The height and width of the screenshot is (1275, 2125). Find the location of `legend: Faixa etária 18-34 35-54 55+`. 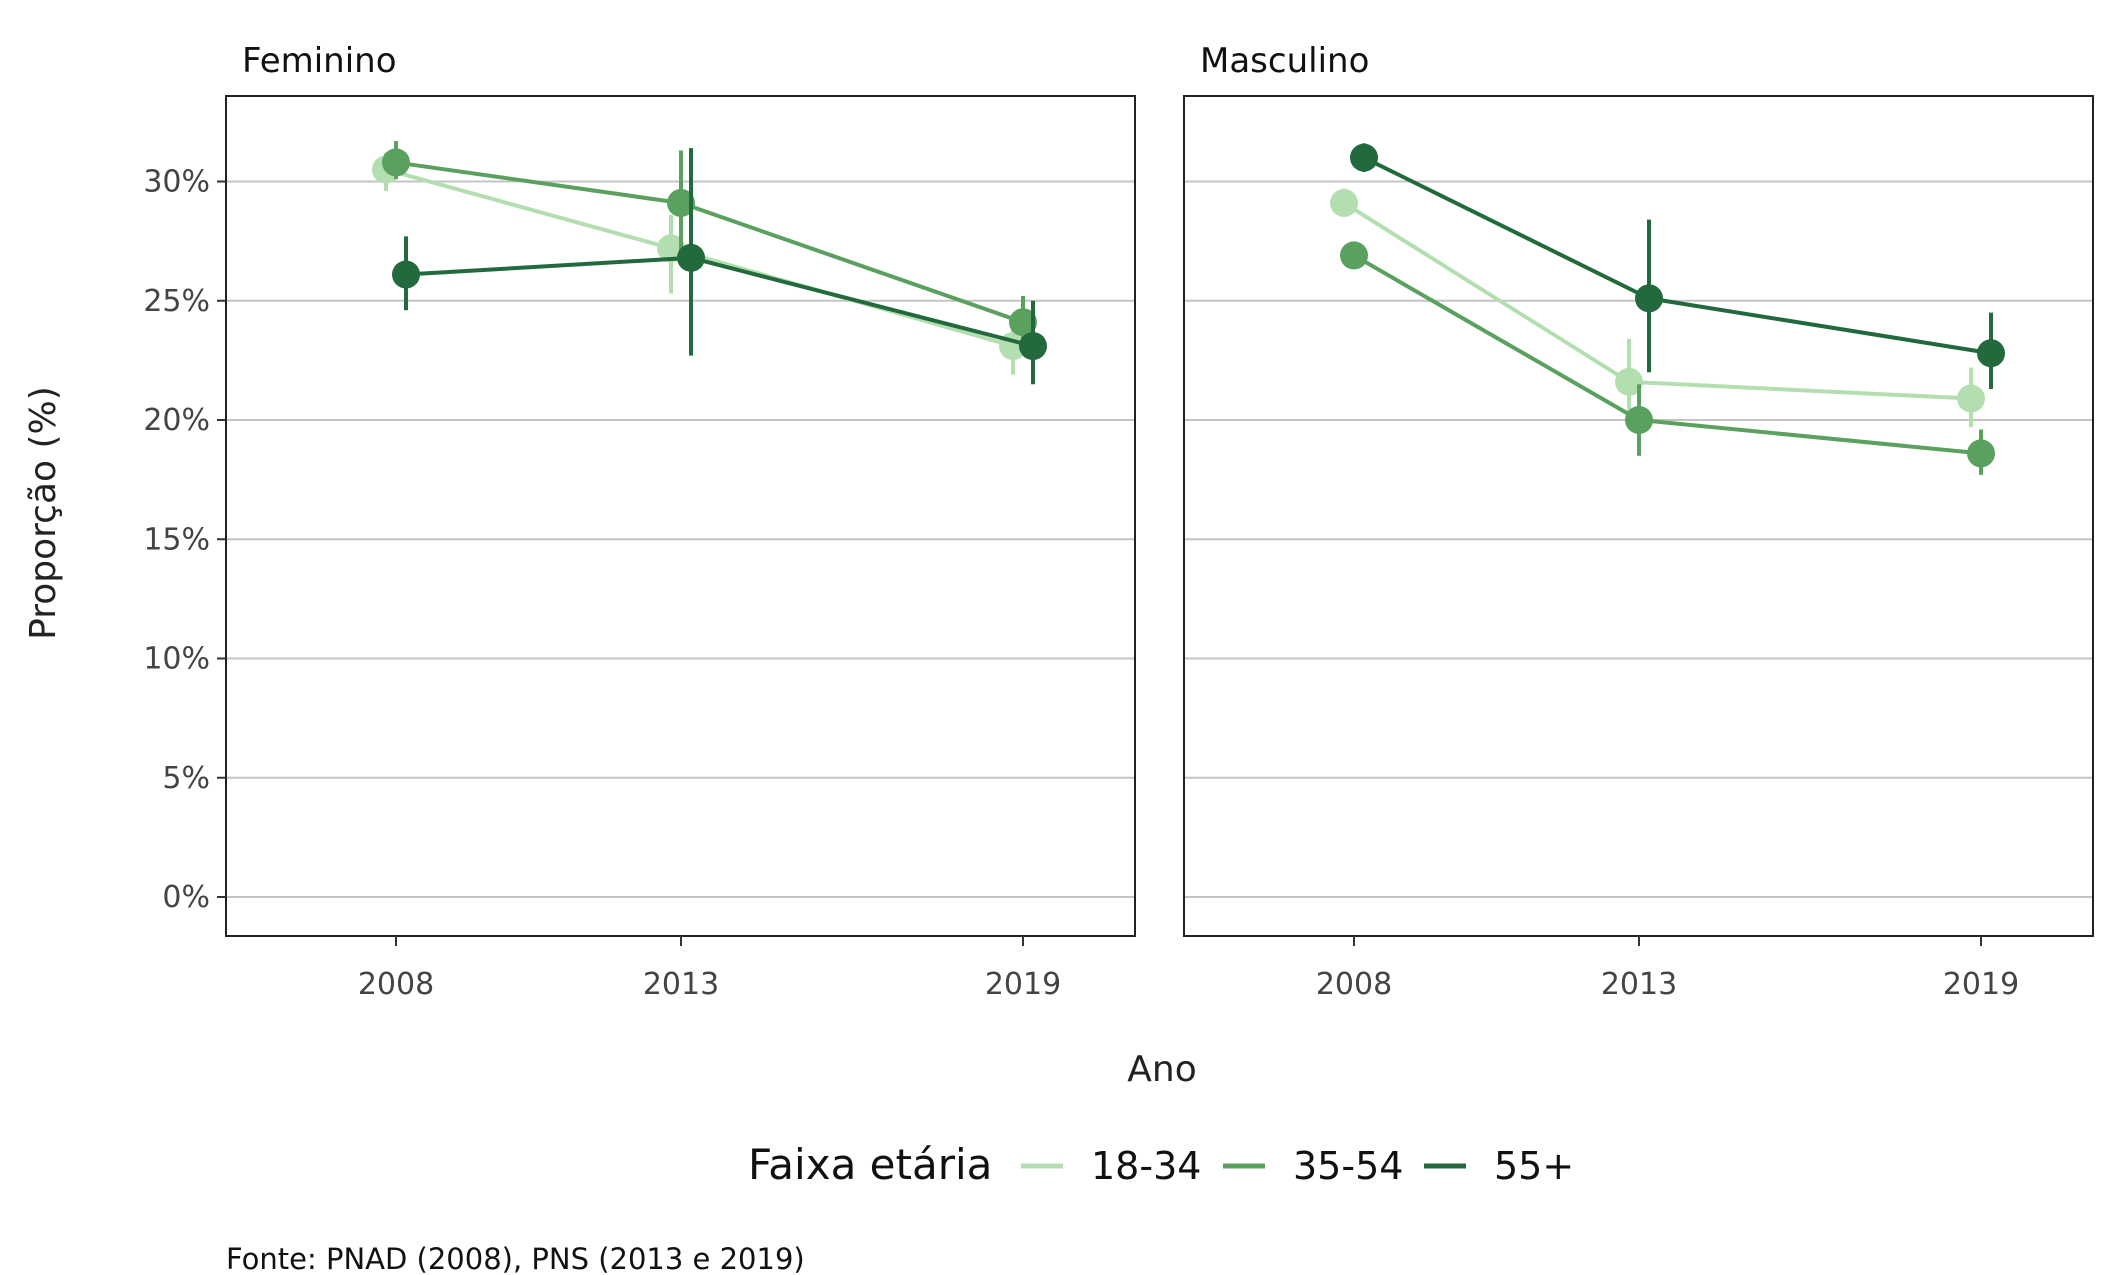

legend: Faixa etária 18-34 35-54 55+ is located at coordinates (1161, 1164).